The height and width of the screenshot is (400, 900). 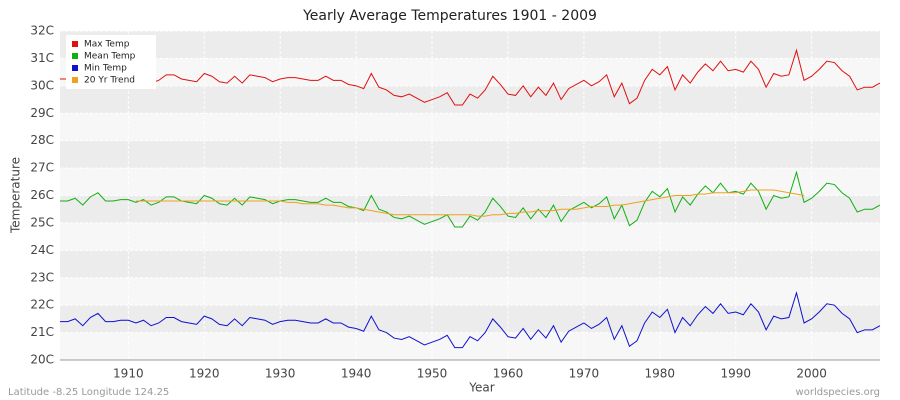 What do you see at coordinates (107, 45) in the screenshot?
I see `legend-label: Max Temp` at bounding box center [107, 45].